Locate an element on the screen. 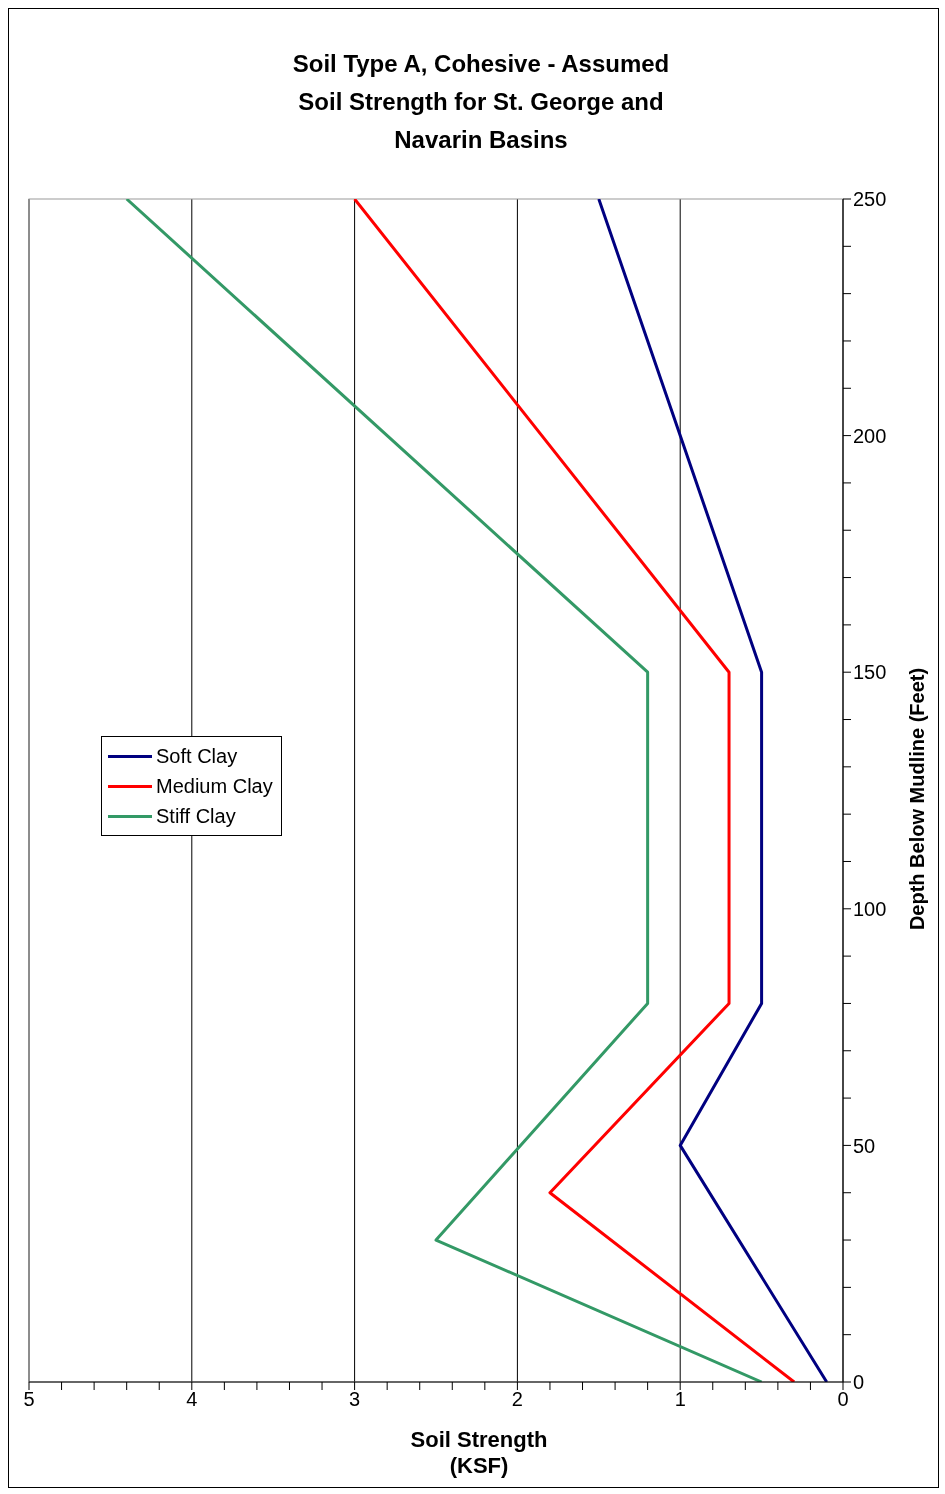 Image resolution: width=945 pixels, height=1494 pixels. y-axis-title: Depth Below Mudline (Feet) is located at coordinates (917, 799).